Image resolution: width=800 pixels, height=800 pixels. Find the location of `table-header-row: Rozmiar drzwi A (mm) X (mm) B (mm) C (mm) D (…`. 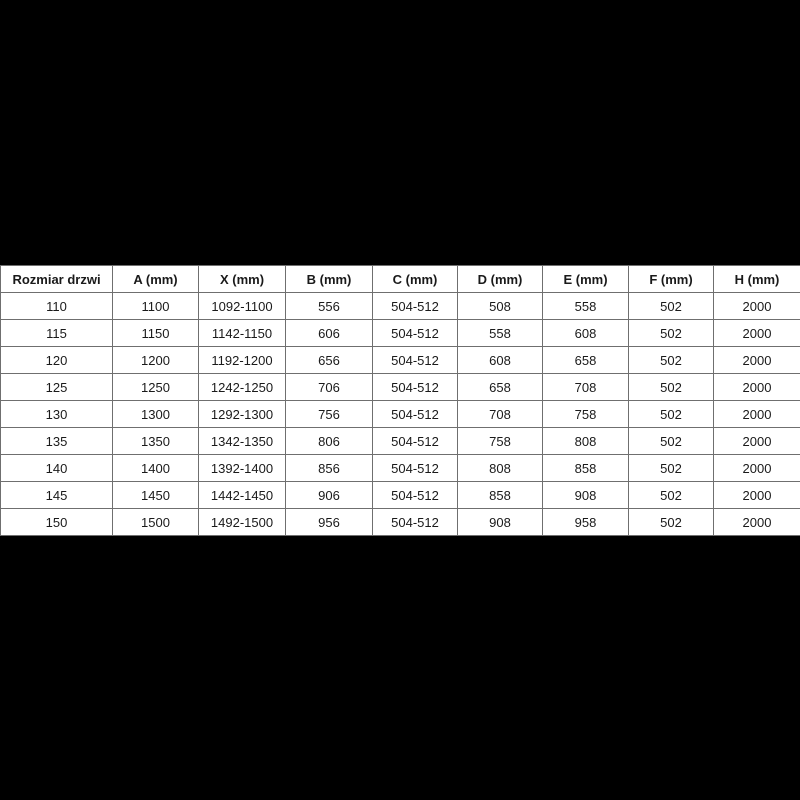

table-header-row: Rozmiar drzwi A (mm) X (mm) B (mm) C (mm) D (… is located at coordinates (400, 279).